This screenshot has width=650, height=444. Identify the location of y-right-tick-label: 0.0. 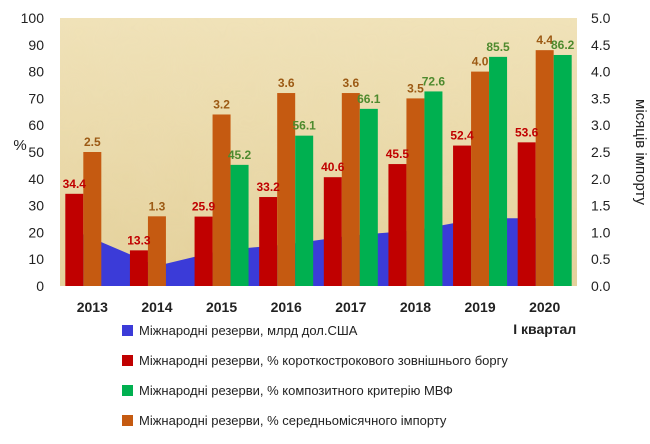
(601, 286).